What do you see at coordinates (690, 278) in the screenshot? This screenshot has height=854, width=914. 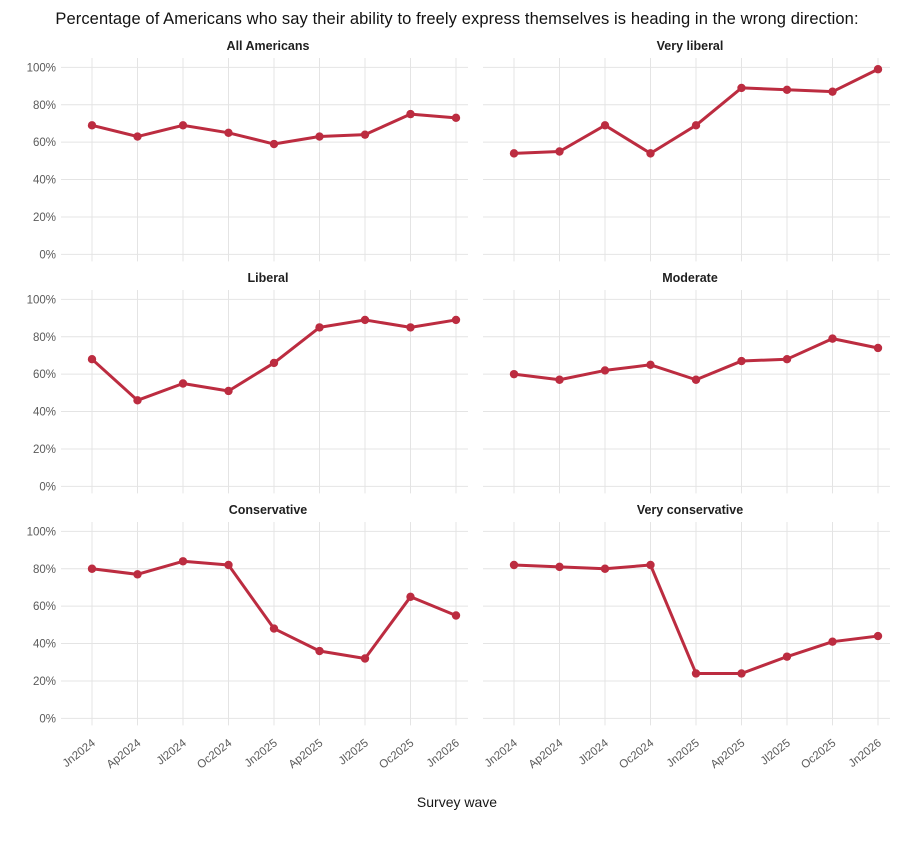 I see `facet-title: Moderate` at bounding box center [690, 278].